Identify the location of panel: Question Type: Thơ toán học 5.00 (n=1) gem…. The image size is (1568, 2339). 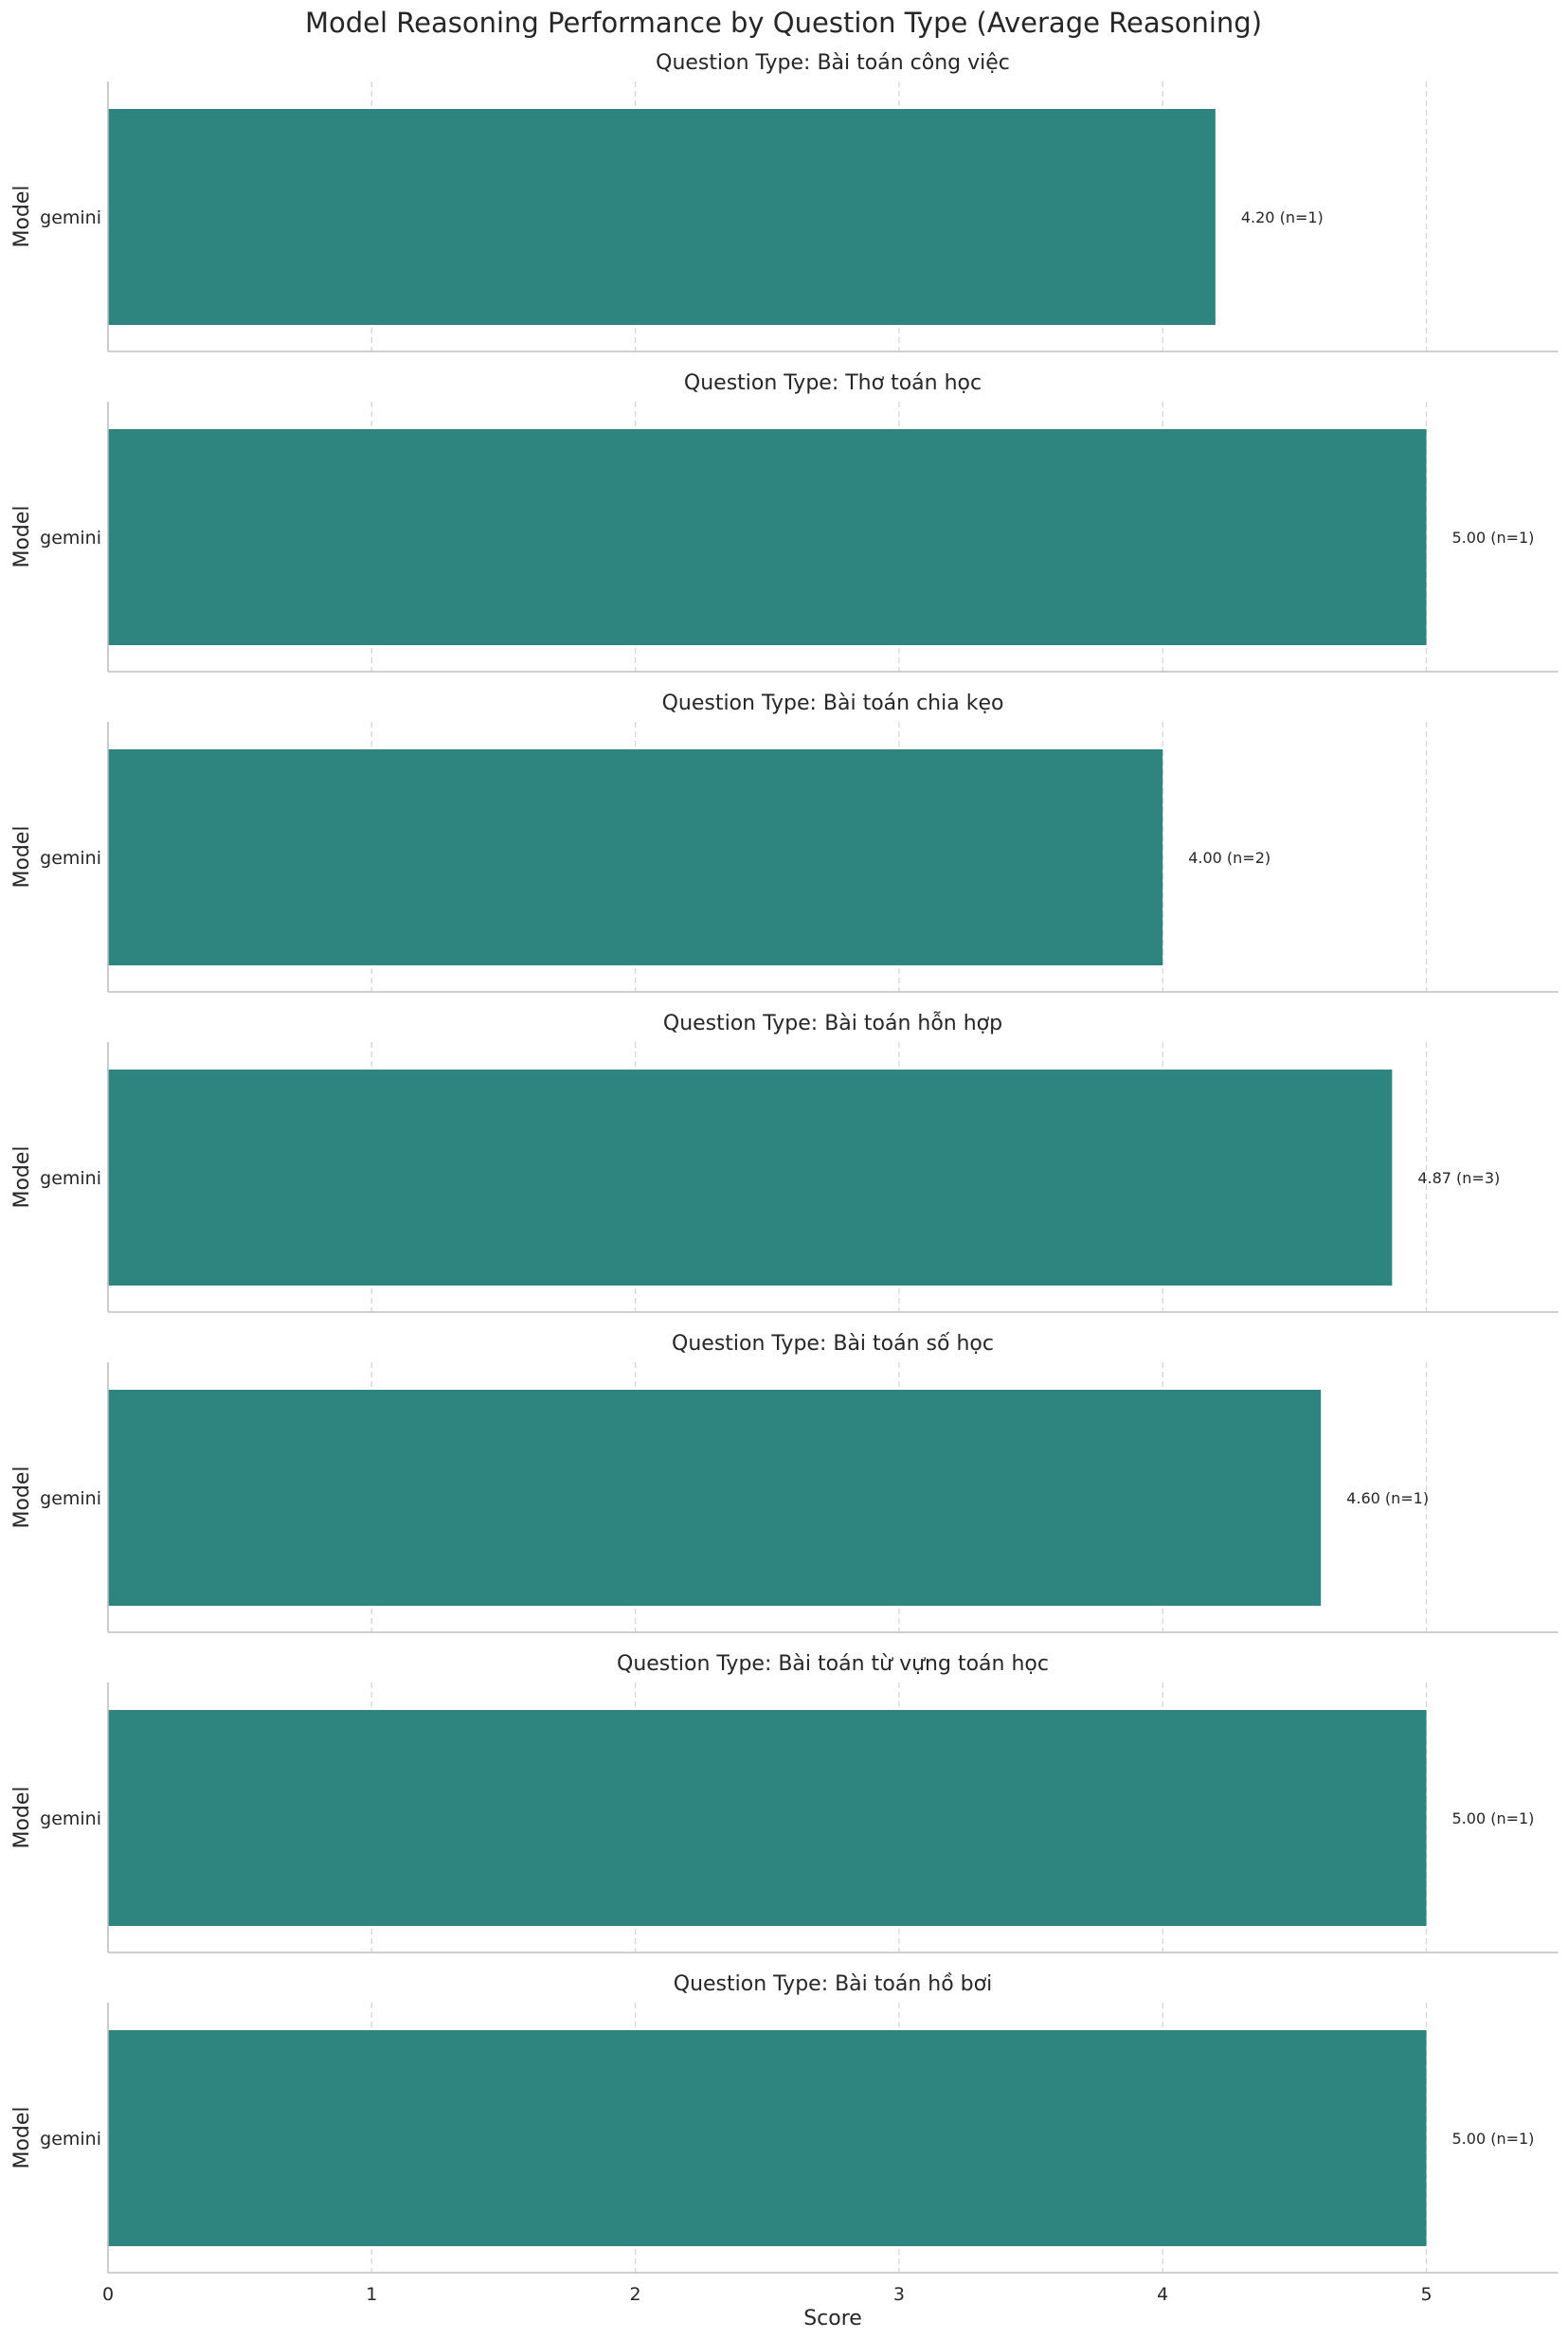
(784, 522).